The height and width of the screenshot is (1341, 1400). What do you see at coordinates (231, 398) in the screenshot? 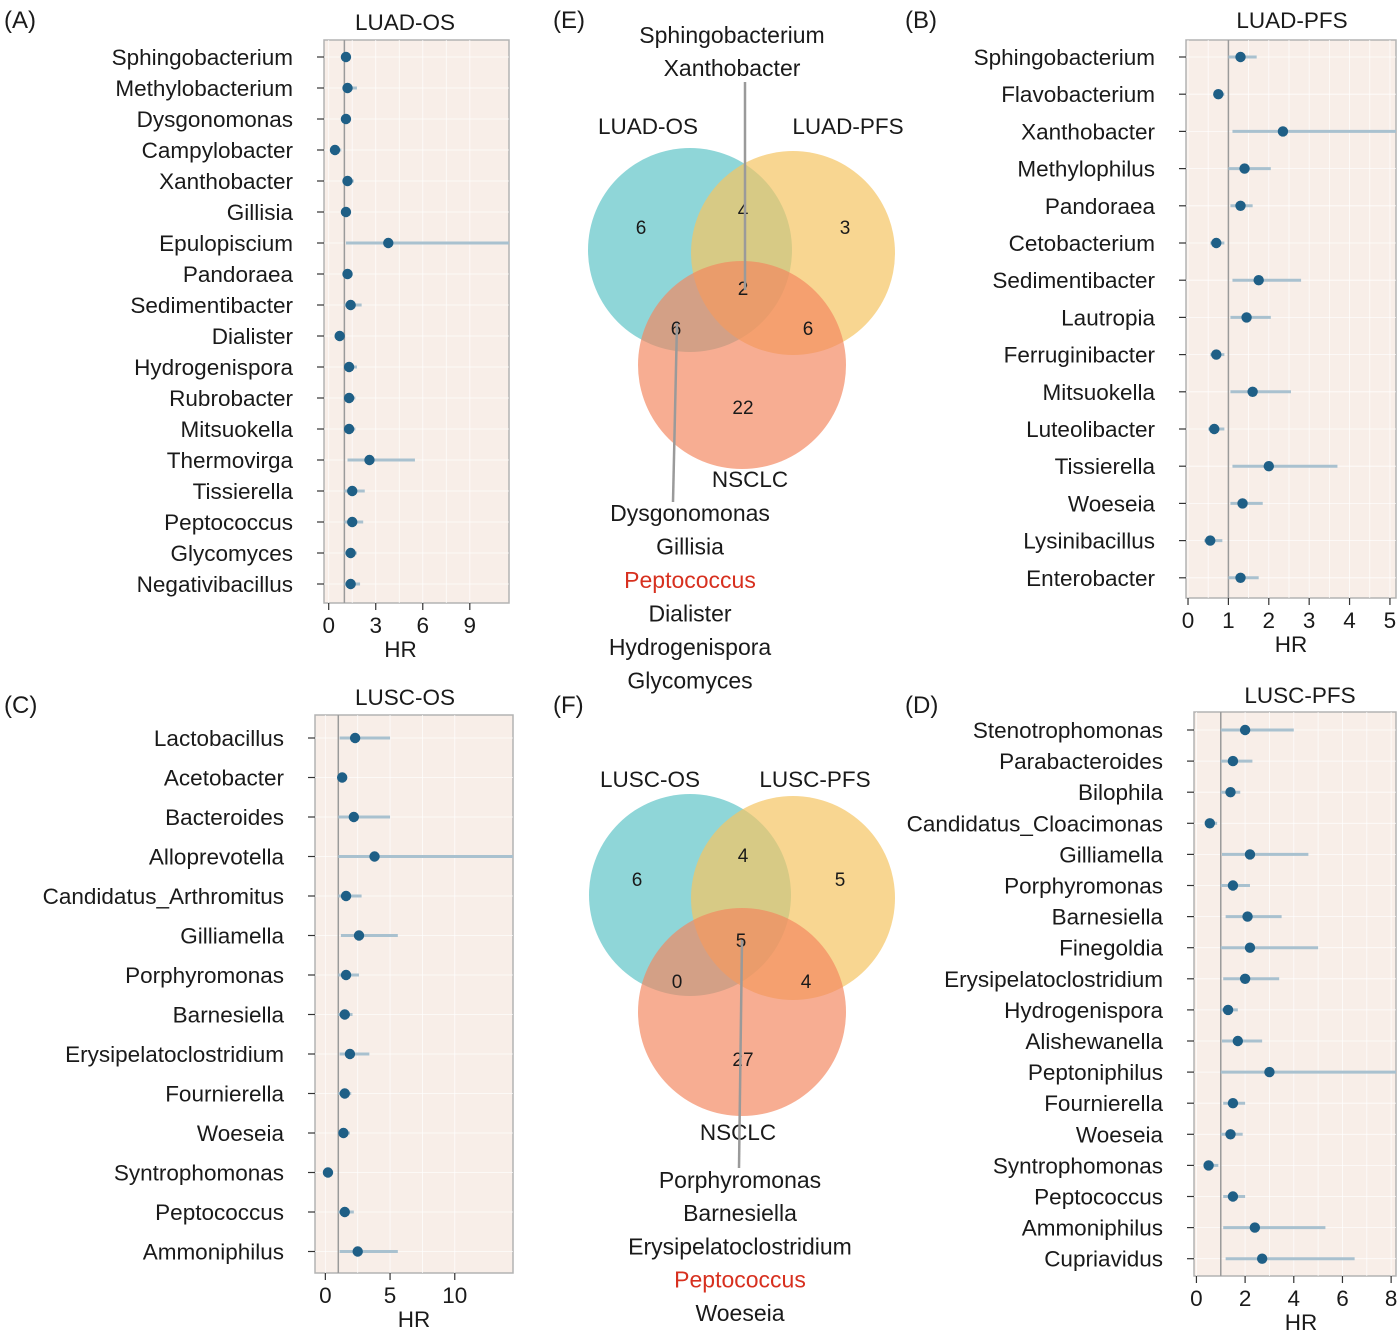
I see `y-tick-label: Rubrobacter` at bounding box center [231, 398].